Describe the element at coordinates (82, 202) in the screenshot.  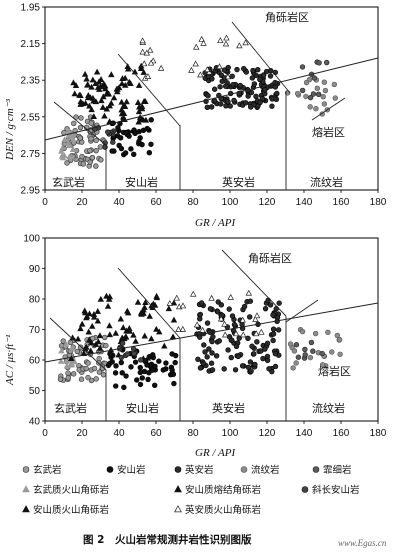
I see `top-x-tick-label: 20` at that location.